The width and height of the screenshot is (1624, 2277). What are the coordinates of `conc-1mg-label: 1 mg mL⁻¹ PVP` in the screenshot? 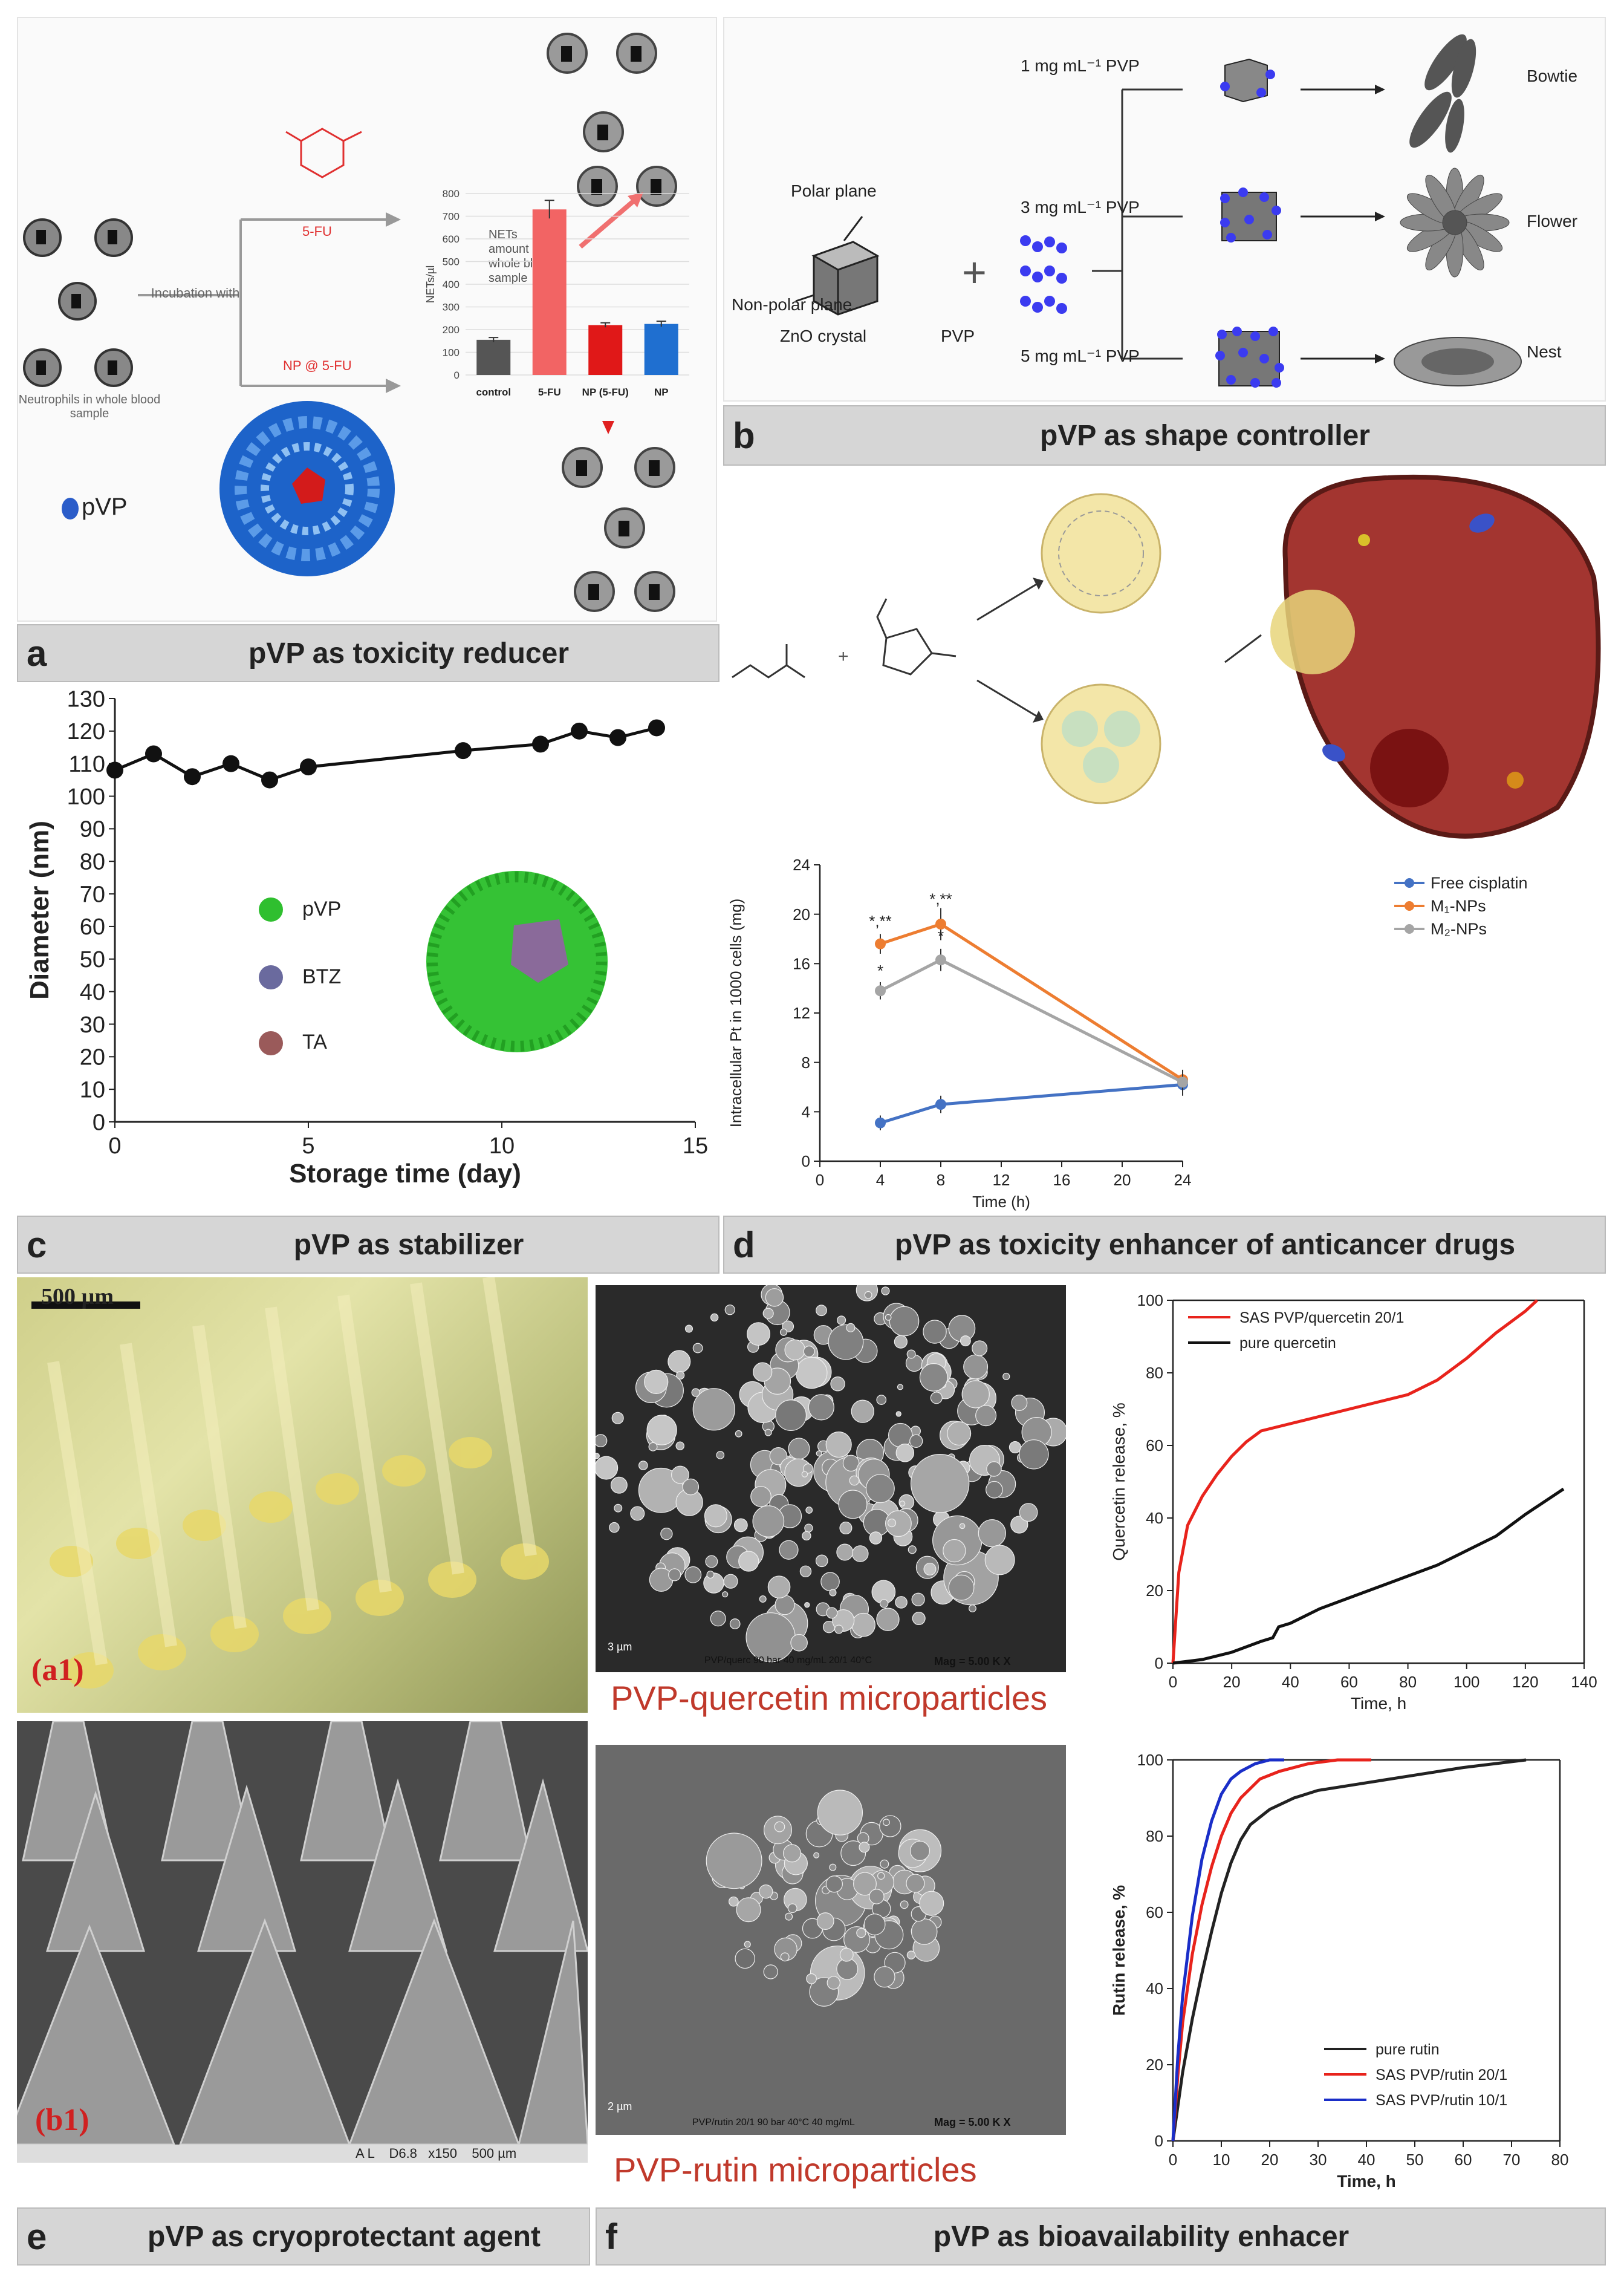 It's located at (1080, 65).